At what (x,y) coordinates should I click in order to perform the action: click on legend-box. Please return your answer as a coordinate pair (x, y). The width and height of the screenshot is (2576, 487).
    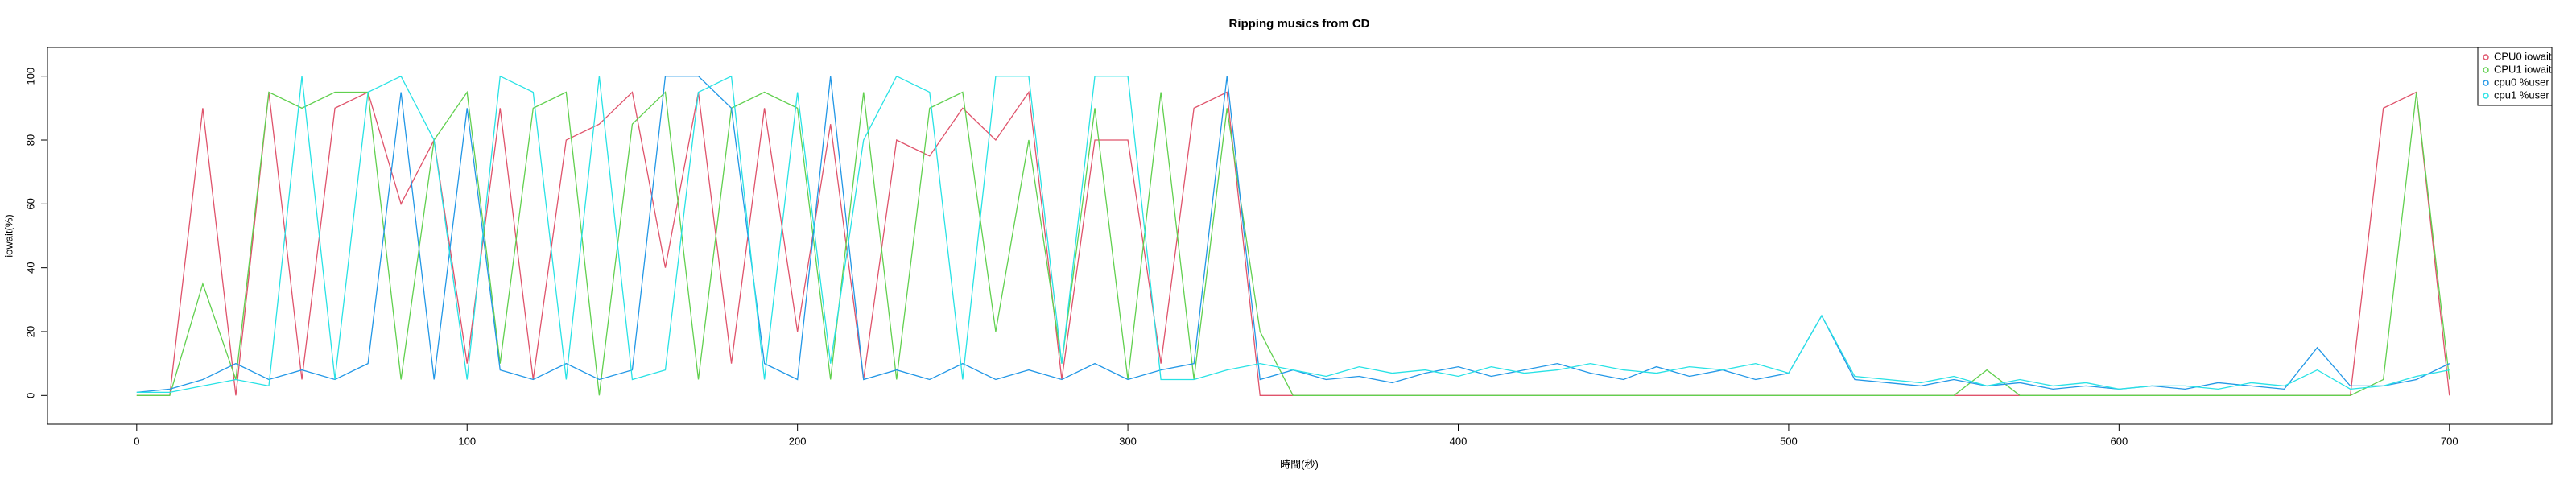
    Looking at the image, I should click on (2515, 76).